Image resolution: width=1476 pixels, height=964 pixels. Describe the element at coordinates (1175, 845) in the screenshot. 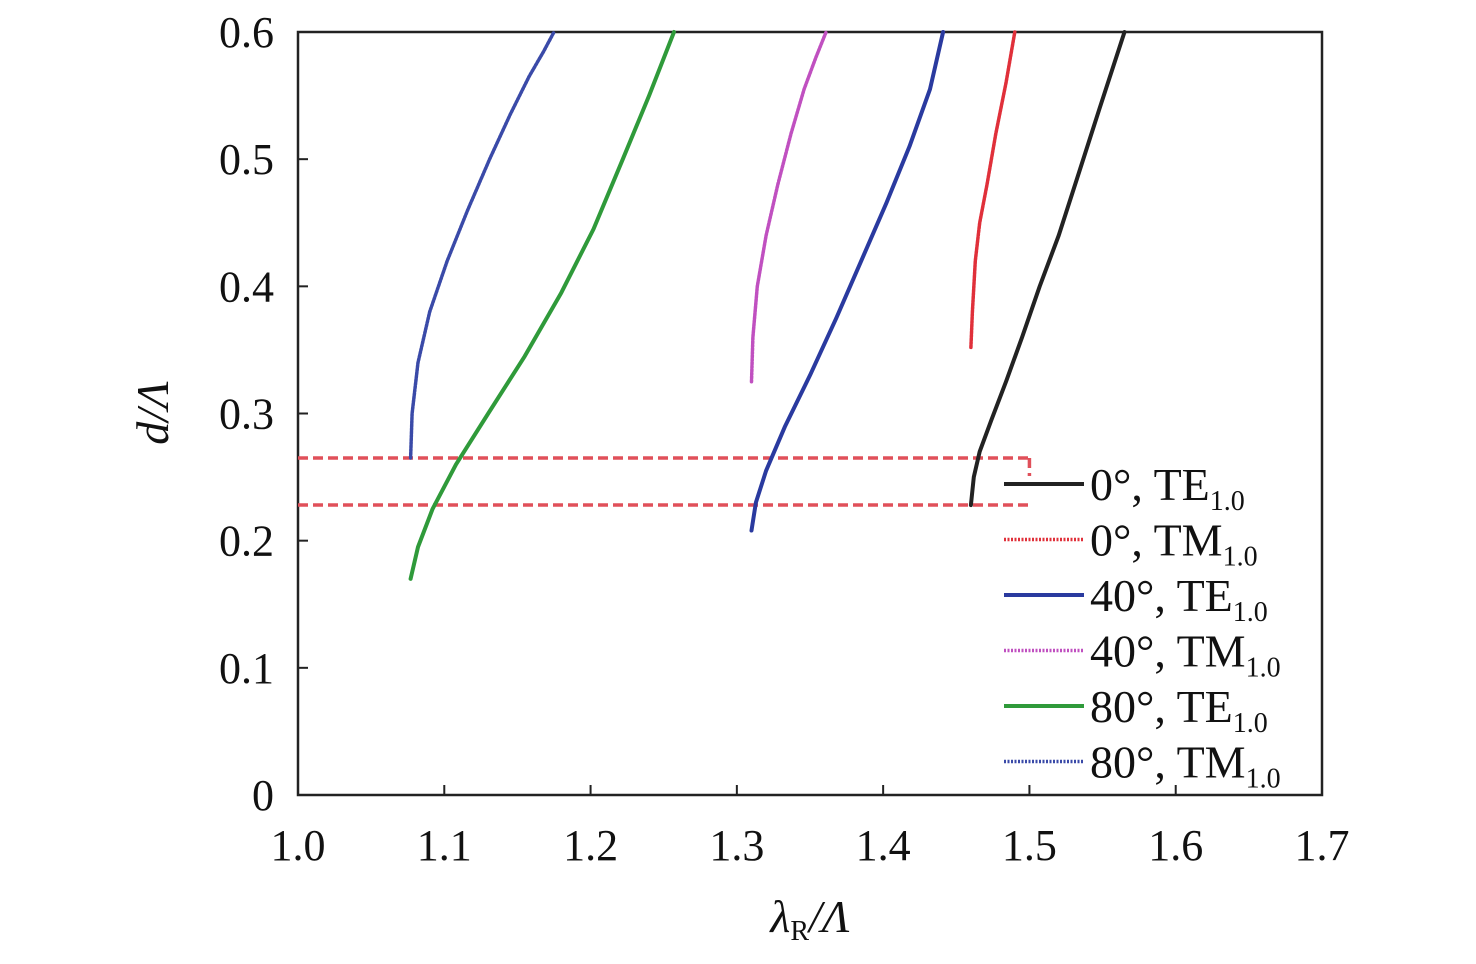

I see `x-tick-label: 1.6` at that location.